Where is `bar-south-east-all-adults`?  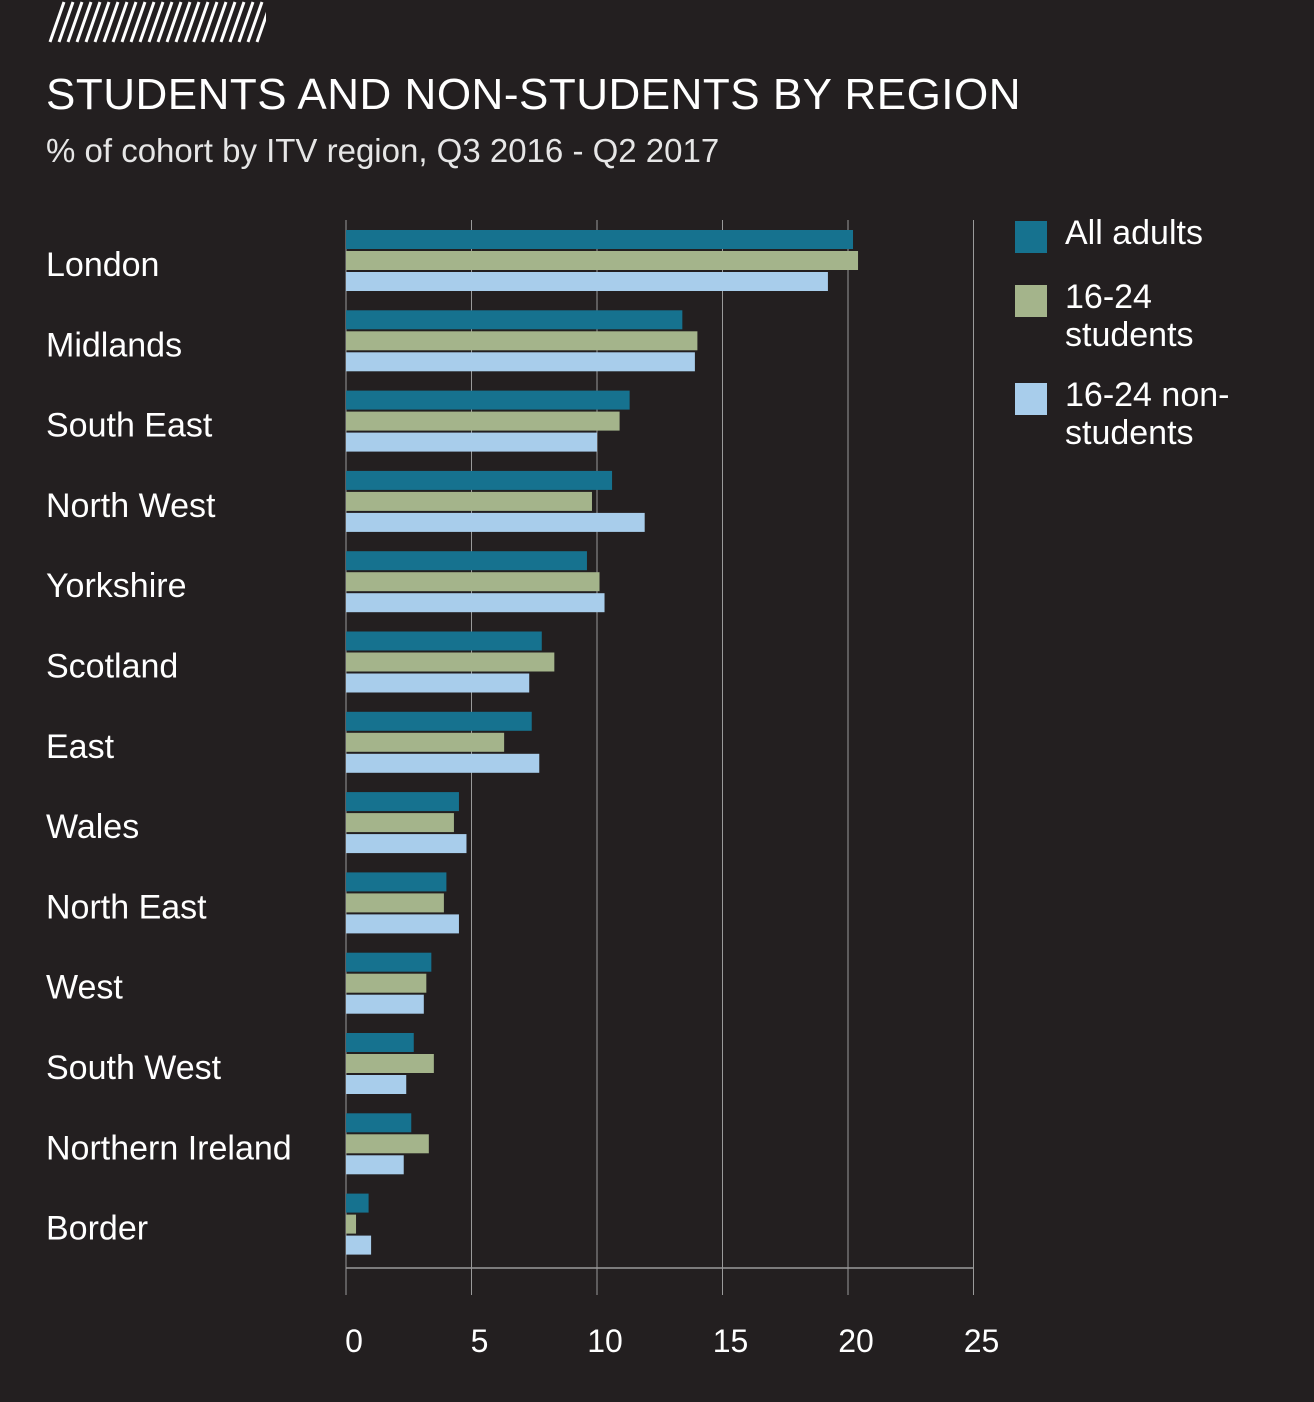
bar-south-east-all-adults is located at coordinates (488, 400).